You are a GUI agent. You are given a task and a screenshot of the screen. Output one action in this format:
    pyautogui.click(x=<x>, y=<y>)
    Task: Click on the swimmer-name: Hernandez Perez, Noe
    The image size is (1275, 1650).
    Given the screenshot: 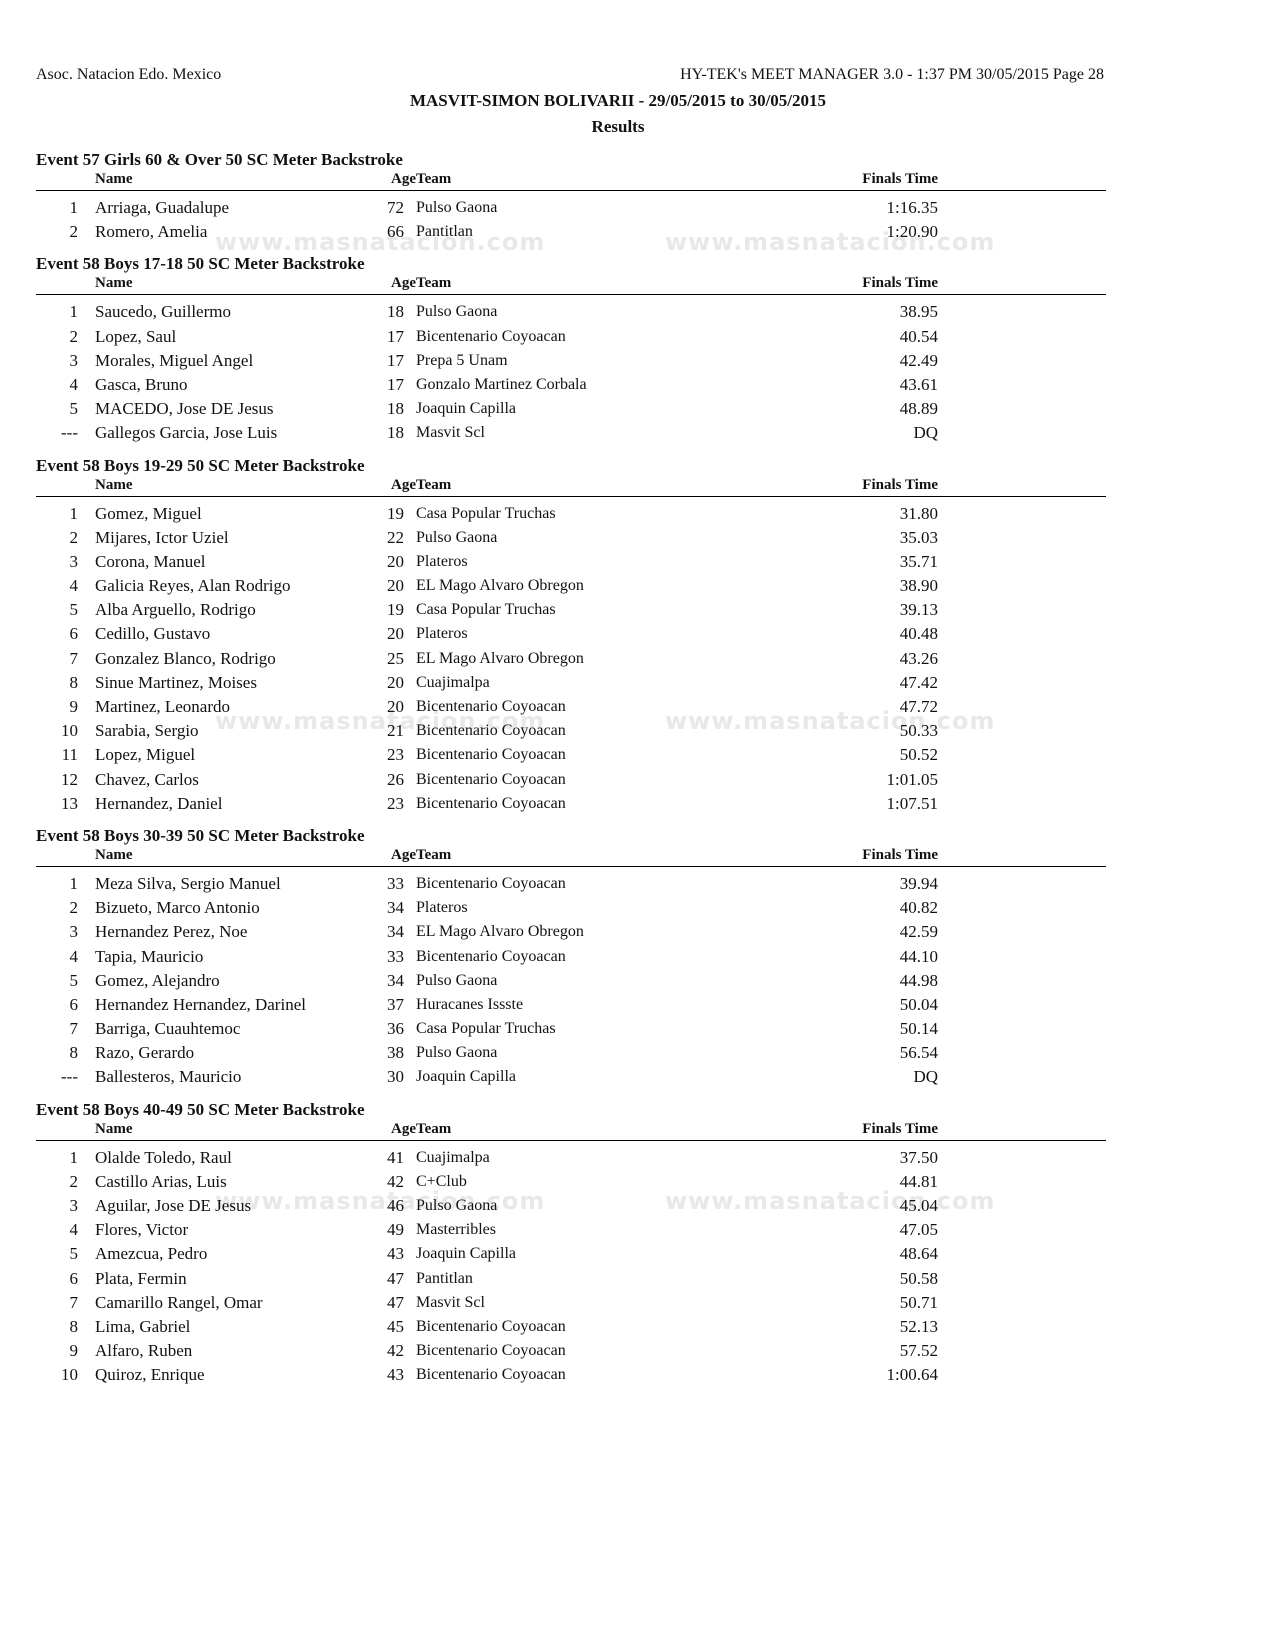 What is the action you would take?
    pyautogui.click(x=171, y=932)
    